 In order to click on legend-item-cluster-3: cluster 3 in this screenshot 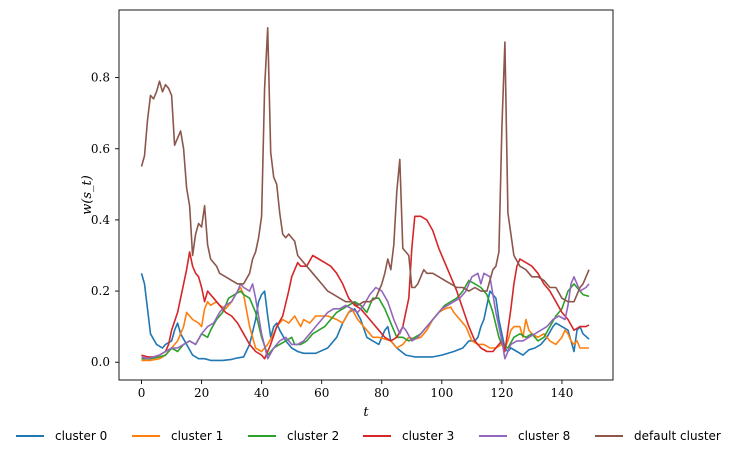, I will do `click(408, 436)`.